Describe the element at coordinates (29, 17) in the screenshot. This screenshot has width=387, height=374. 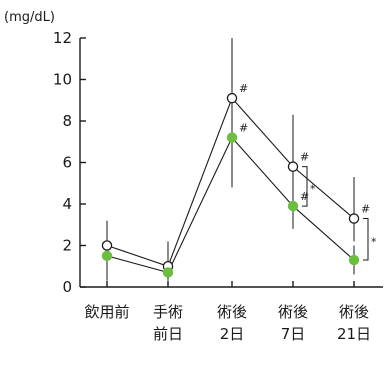
I see `y-axis-label: (mg/dL)` at that location.